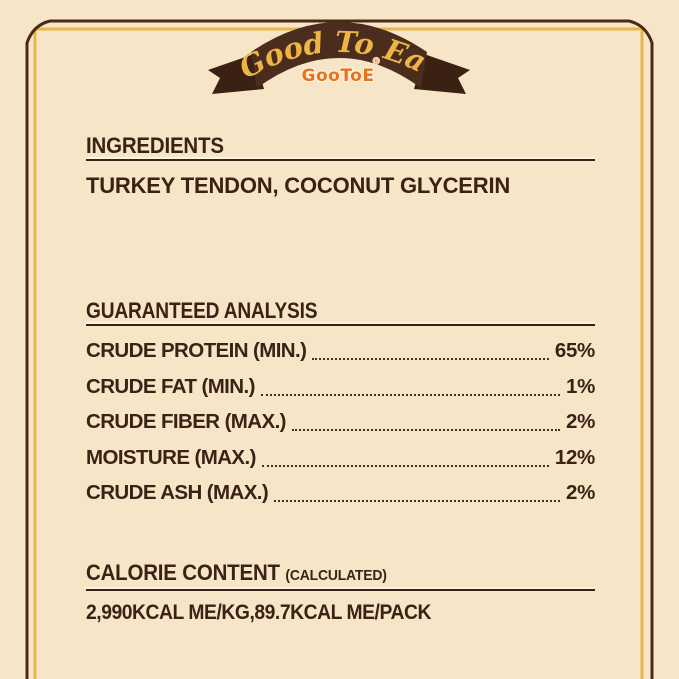  What do you see at coordinates (340, 499) in the screenshot?
I see `table-row: CRUDE ASH (MAX.) 2%` at bounding box center [340, 499].